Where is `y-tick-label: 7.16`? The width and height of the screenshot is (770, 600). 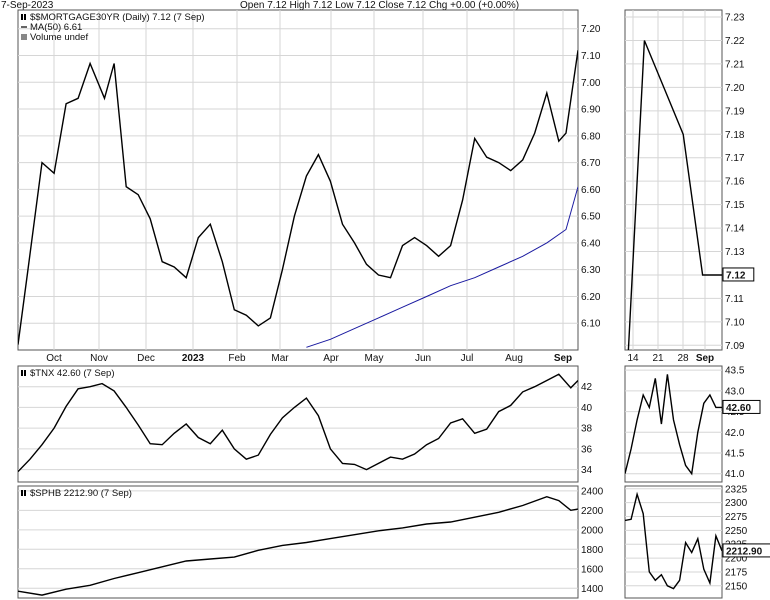
y-tick-label: 7.16 is located at coordinates (735, 182).